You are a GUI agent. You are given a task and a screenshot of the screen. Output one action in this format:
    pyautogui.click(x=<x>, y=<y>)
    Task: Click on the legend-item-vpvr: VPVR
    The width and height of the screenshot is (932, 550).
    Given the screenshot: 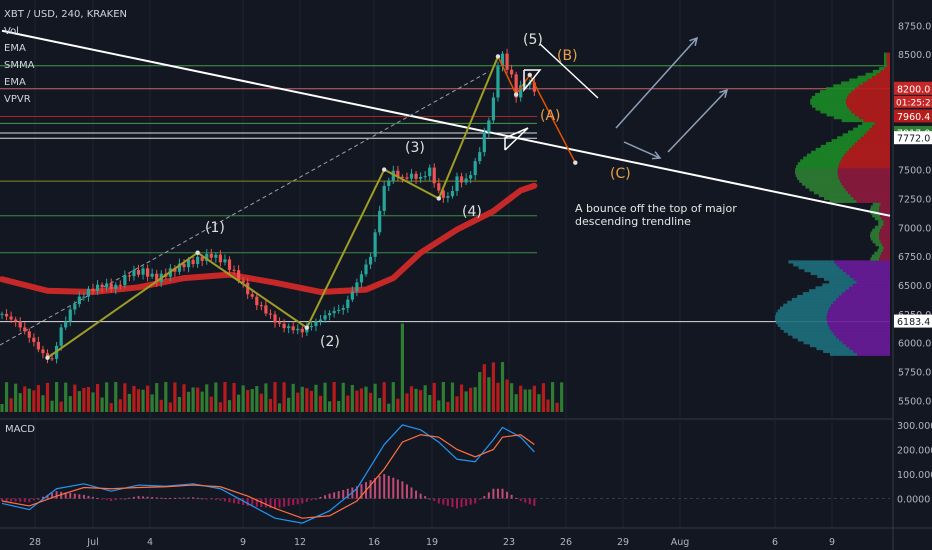 What is the action you would take?
    pyautogui.click(x=17, y=99)
    